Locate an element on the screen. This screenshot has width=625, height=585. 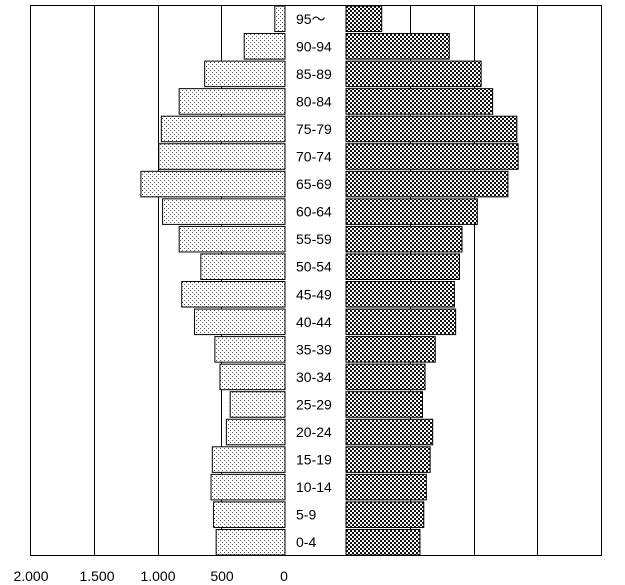
x-tick-label: 1.000 is located at coordinates (157, 576).